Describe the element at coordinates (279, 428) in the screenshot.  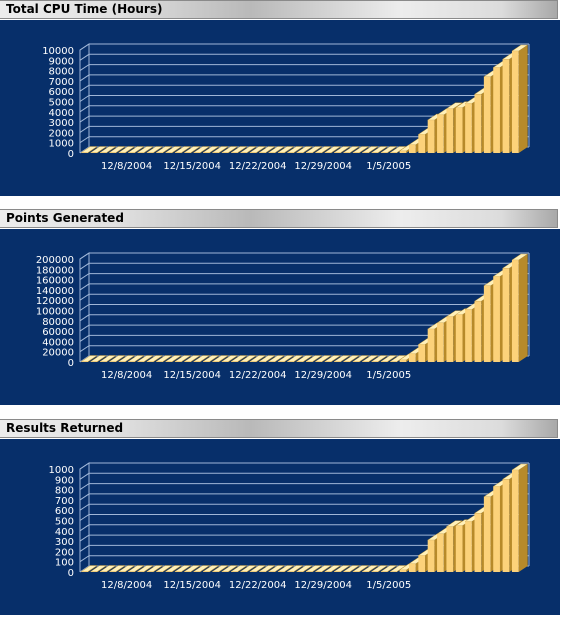
I see `chart-header: Results Returned` at that location.